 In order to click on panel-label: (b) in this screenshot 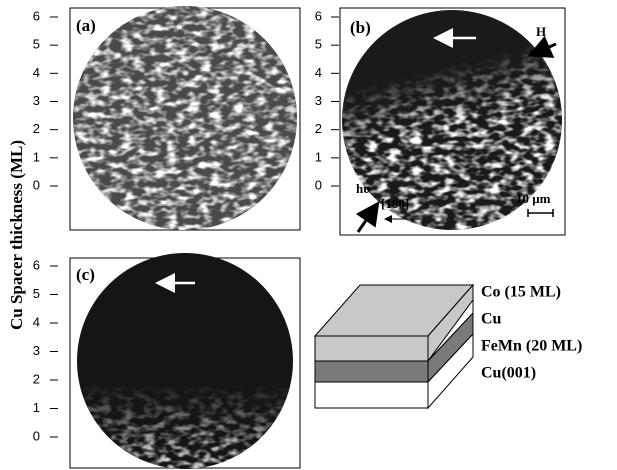, I will do `click(360, 27)`.